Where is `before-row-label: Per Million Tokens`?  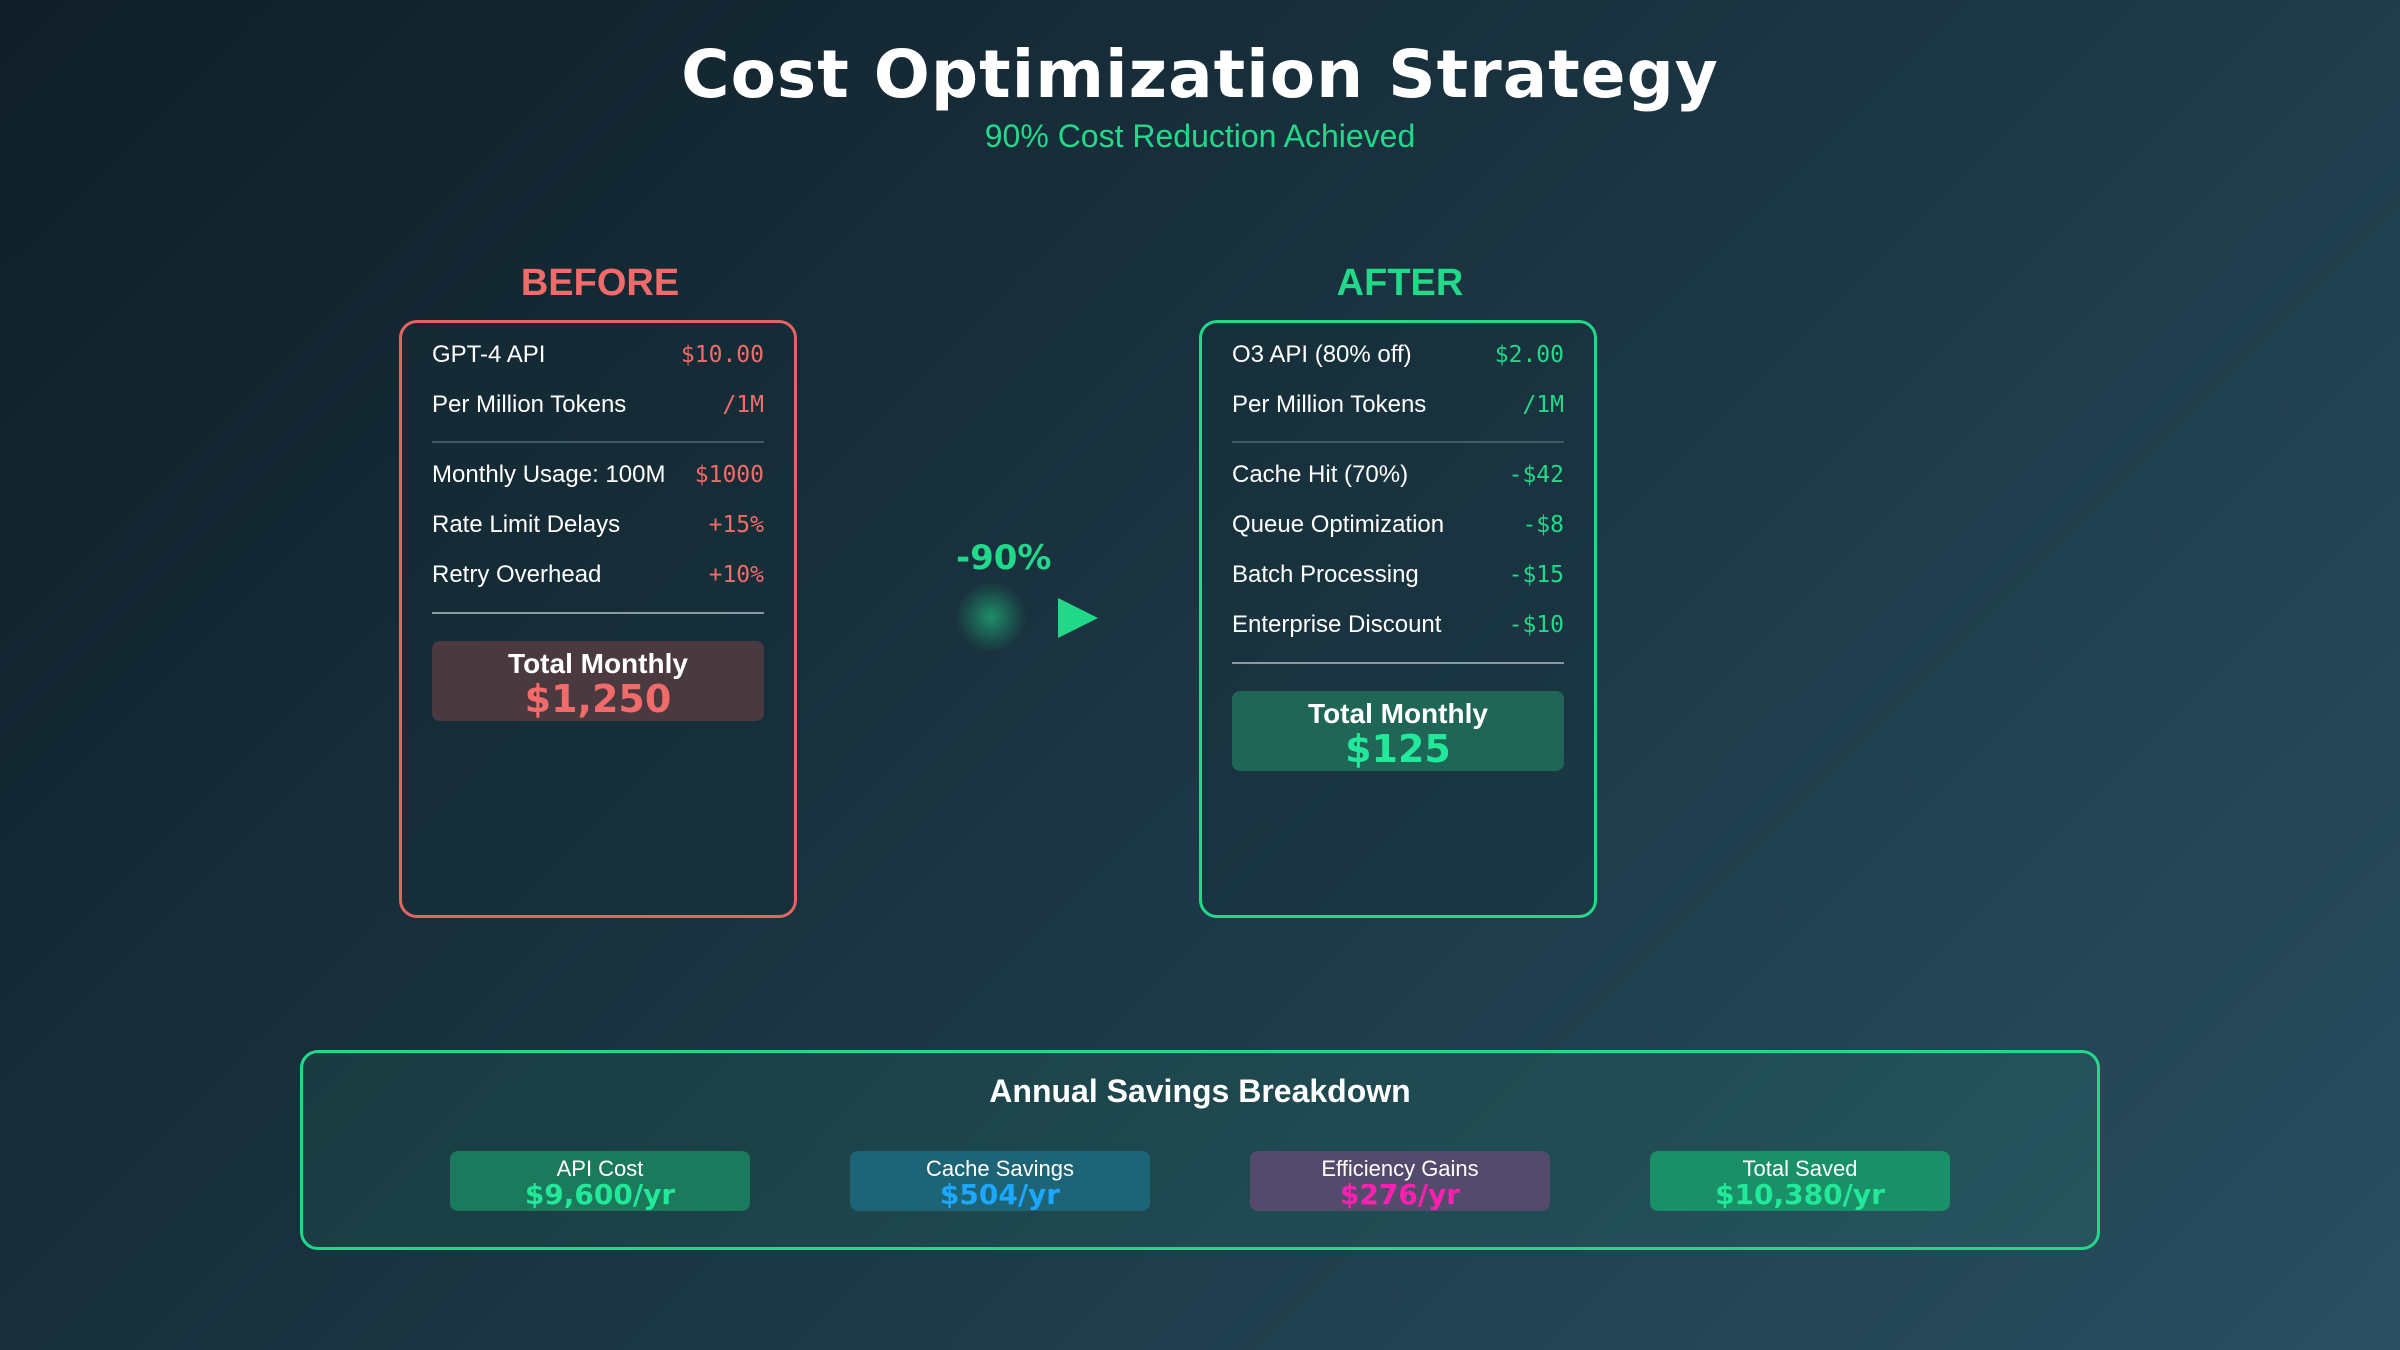
before-row-label: Per Million Tokens is located at coordinates (529, 404).